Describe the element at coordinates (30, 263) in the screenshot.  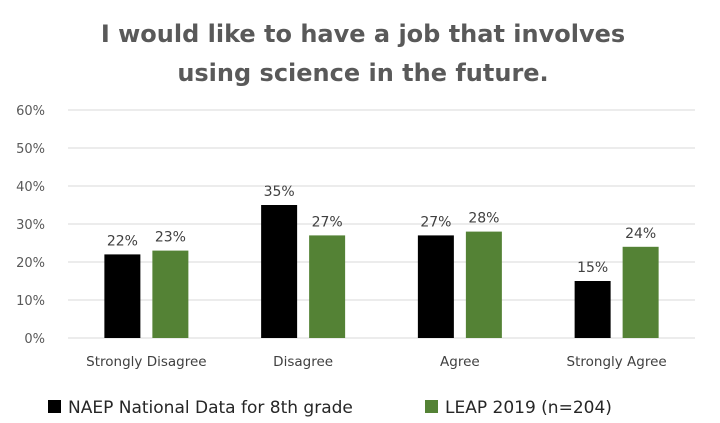
I see `y-tick-label: 20%` at that location.